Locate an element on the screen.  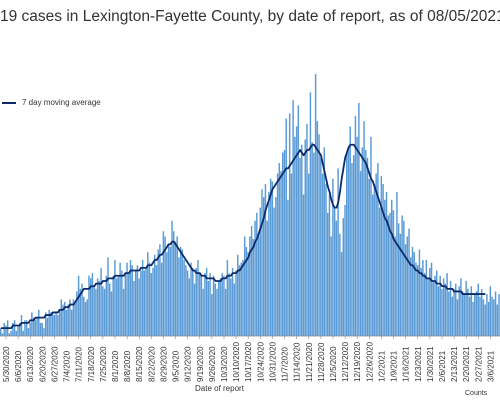
x-tick-label: 9/26/2020 is located at coordinates (212, 364).